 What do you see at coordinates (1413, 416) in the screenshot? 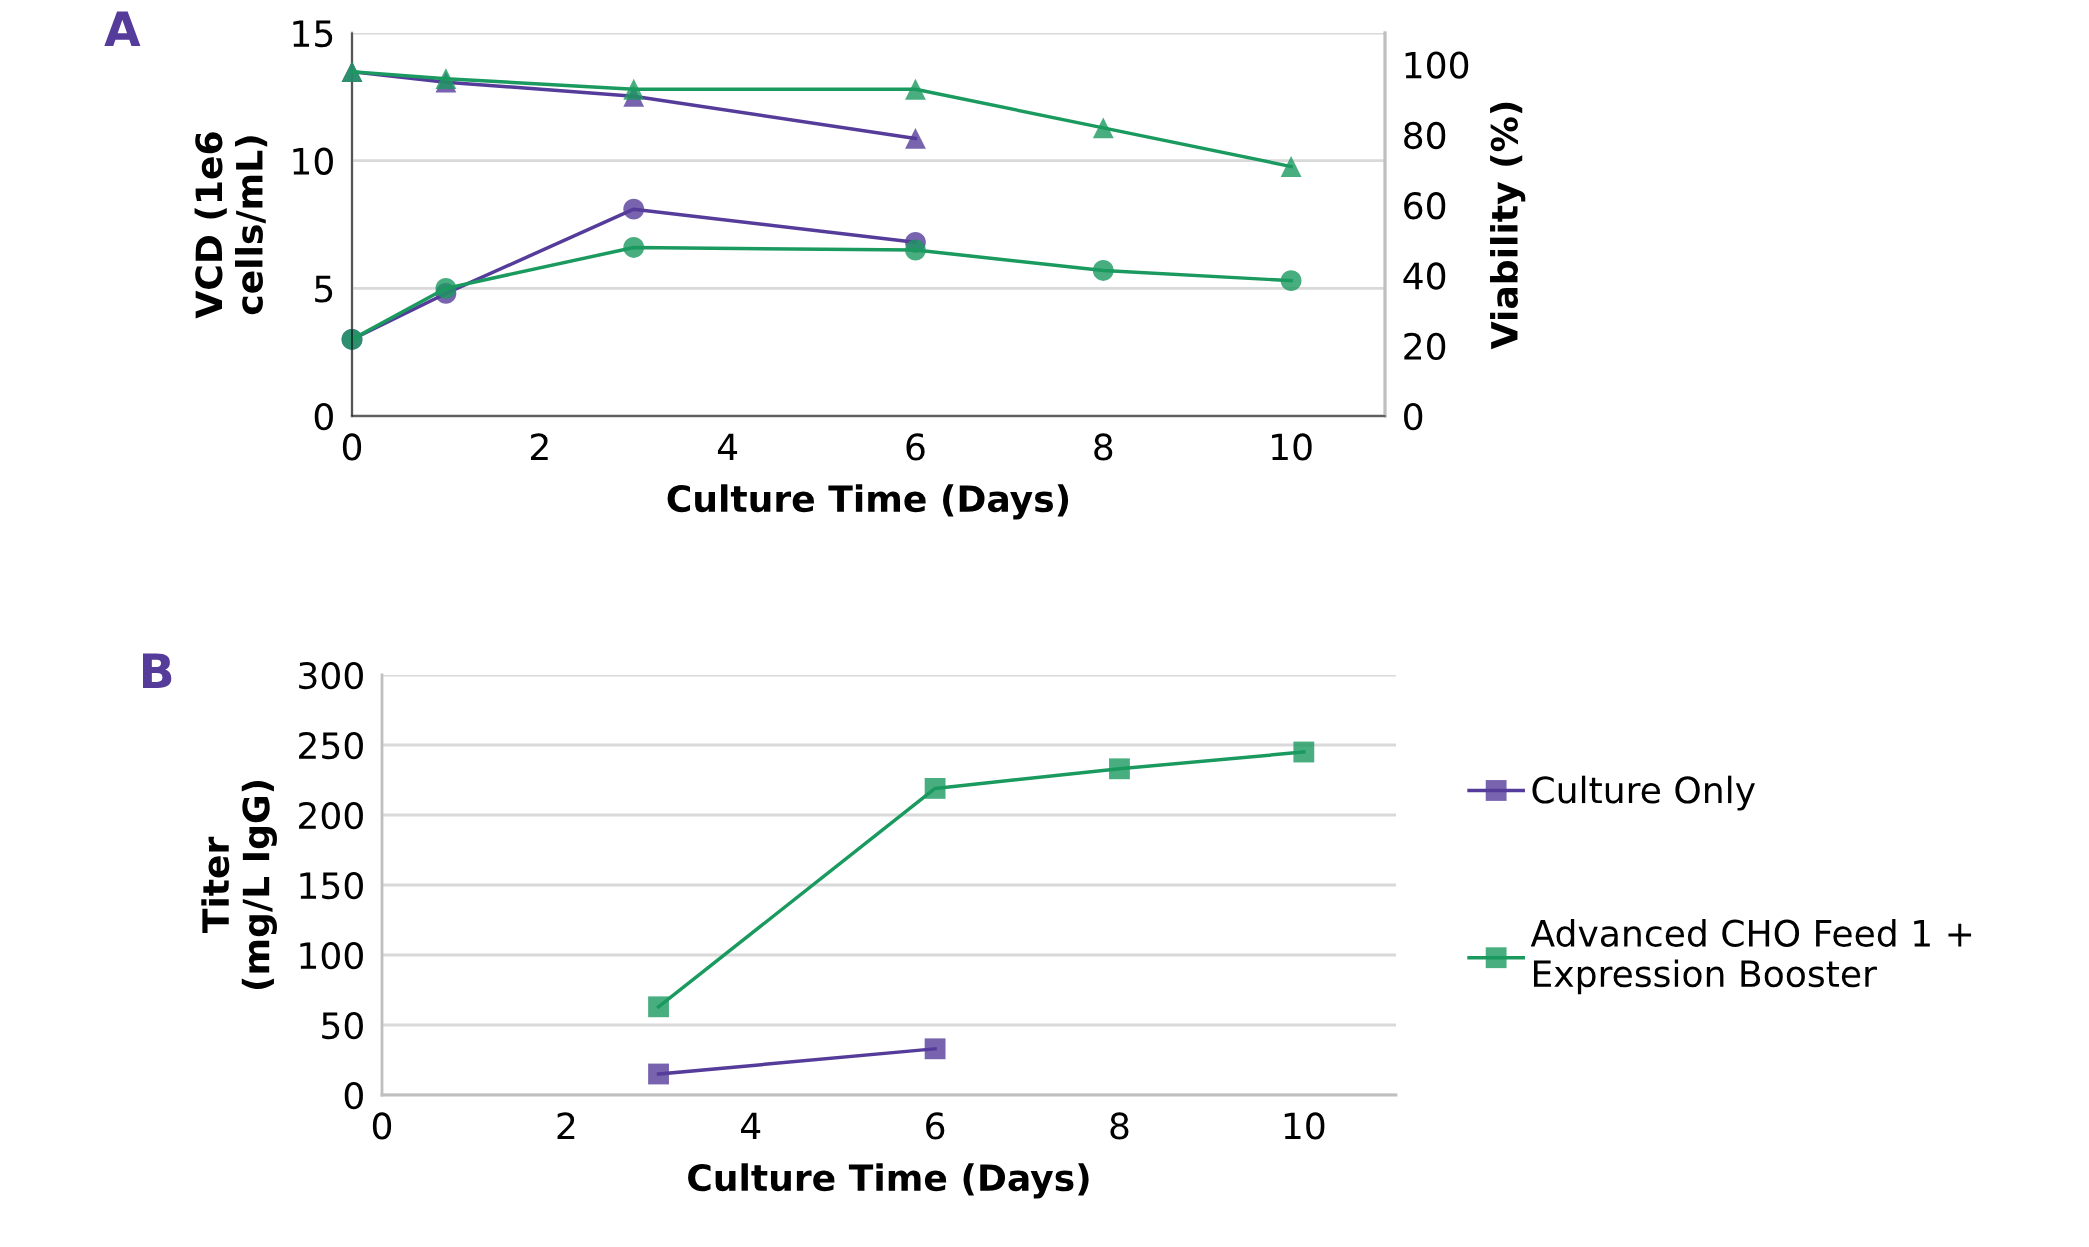
I see `y2-tick-label: 0` at bounding box center [1413, 416].